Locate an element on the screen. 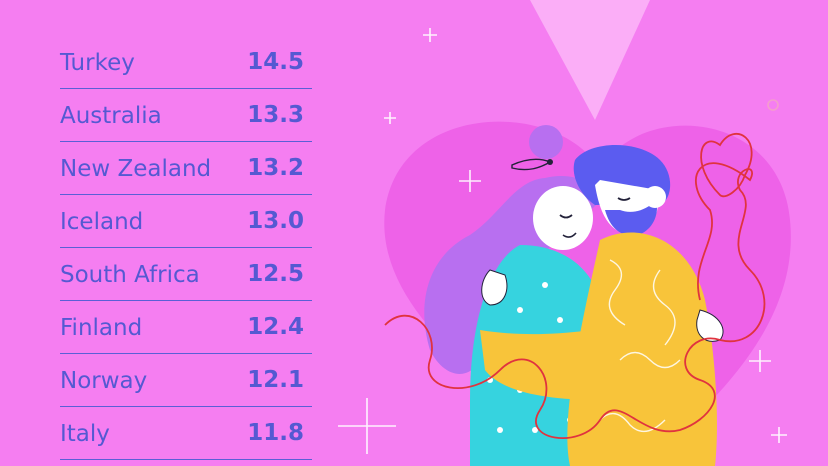 The width and height of the screenshot is (828, 466). table-row: Iceland 13.0 is located at coordinates (186, 221).